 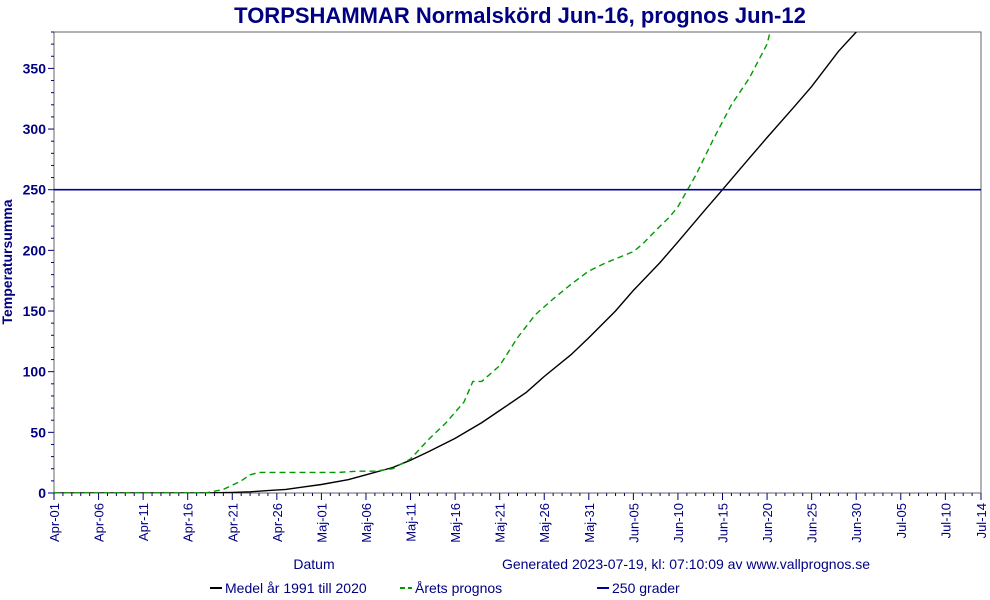 What do you see at coordinates (35, 372) in the screenshot?
I see `y-tick-label: 100` at bounding box center [35, 372].